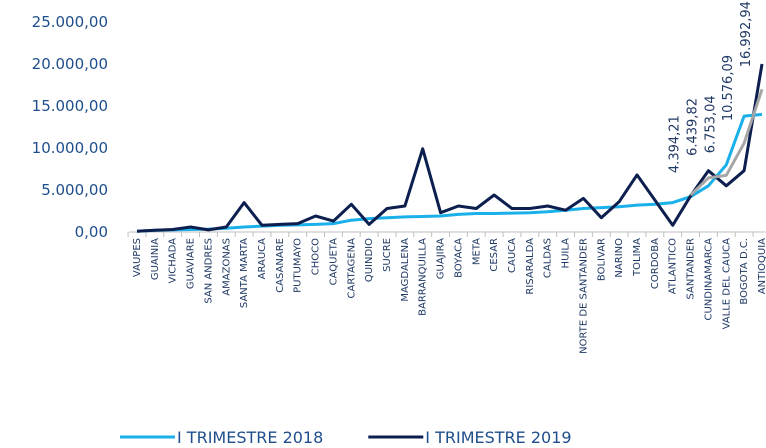 The height and width of the screenshot is (448, 766). Describe the element at coordinates (369, 260) in the screenshot. I see `x-tick-label: QUINDIO` at that location.